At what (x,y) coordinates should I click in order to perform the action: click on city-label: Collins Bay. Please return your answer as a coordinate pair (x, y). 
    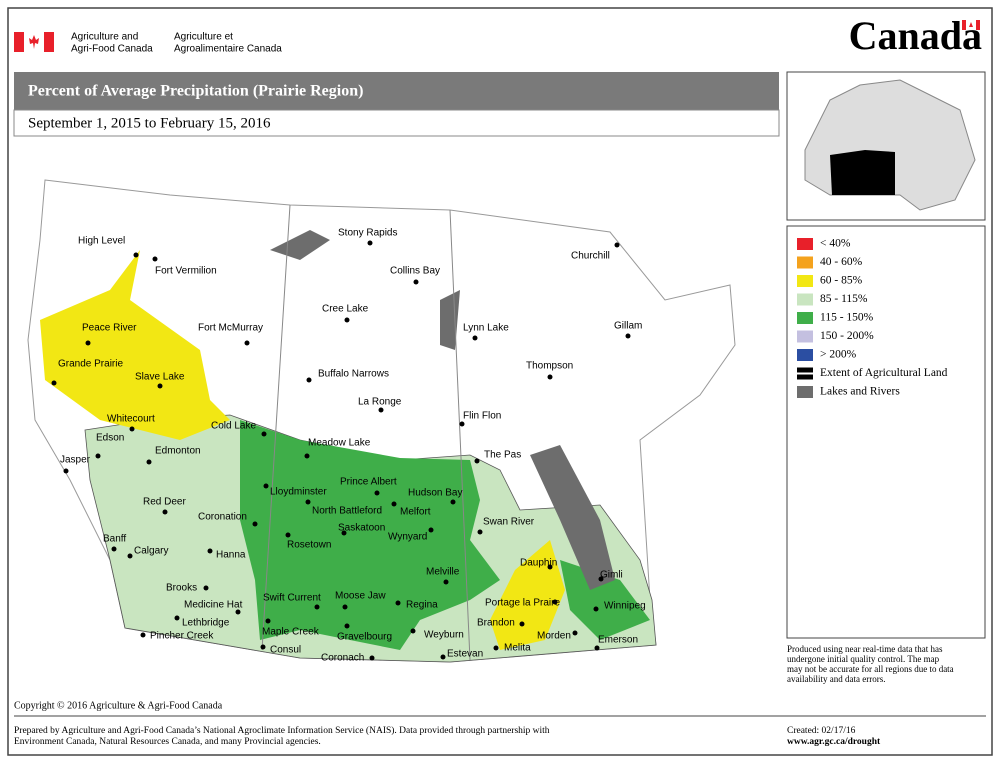
    Looking at the image, I should click on (415, 271).